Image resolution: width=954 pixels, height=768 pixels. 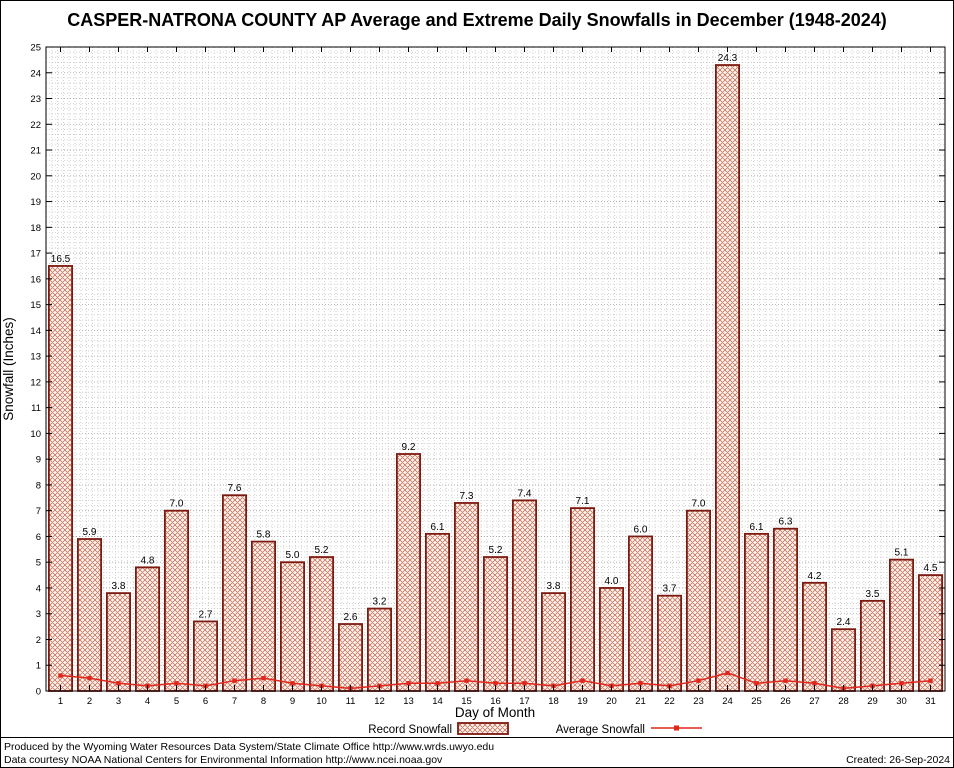 I want to click on x-tick-label: 10, so click(x=321, y=701).